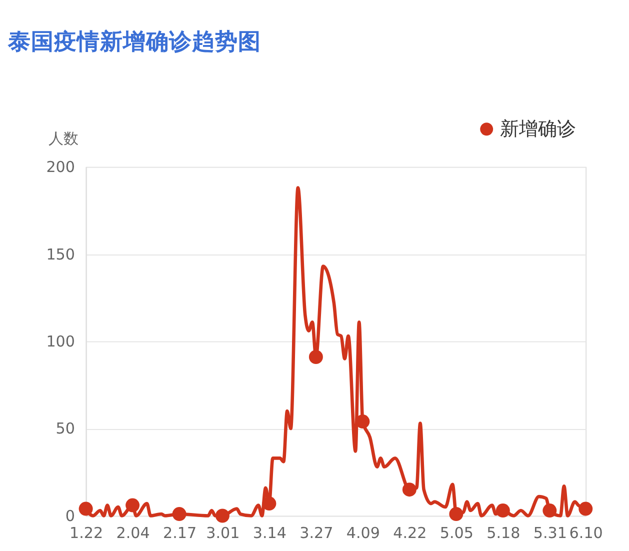 The width and height of the screenshot is (629, 551). What do you see at coordinates (63, 139) in the screenshot?
I see `y-axis-title: 人数` at bounding box center [63, 139].